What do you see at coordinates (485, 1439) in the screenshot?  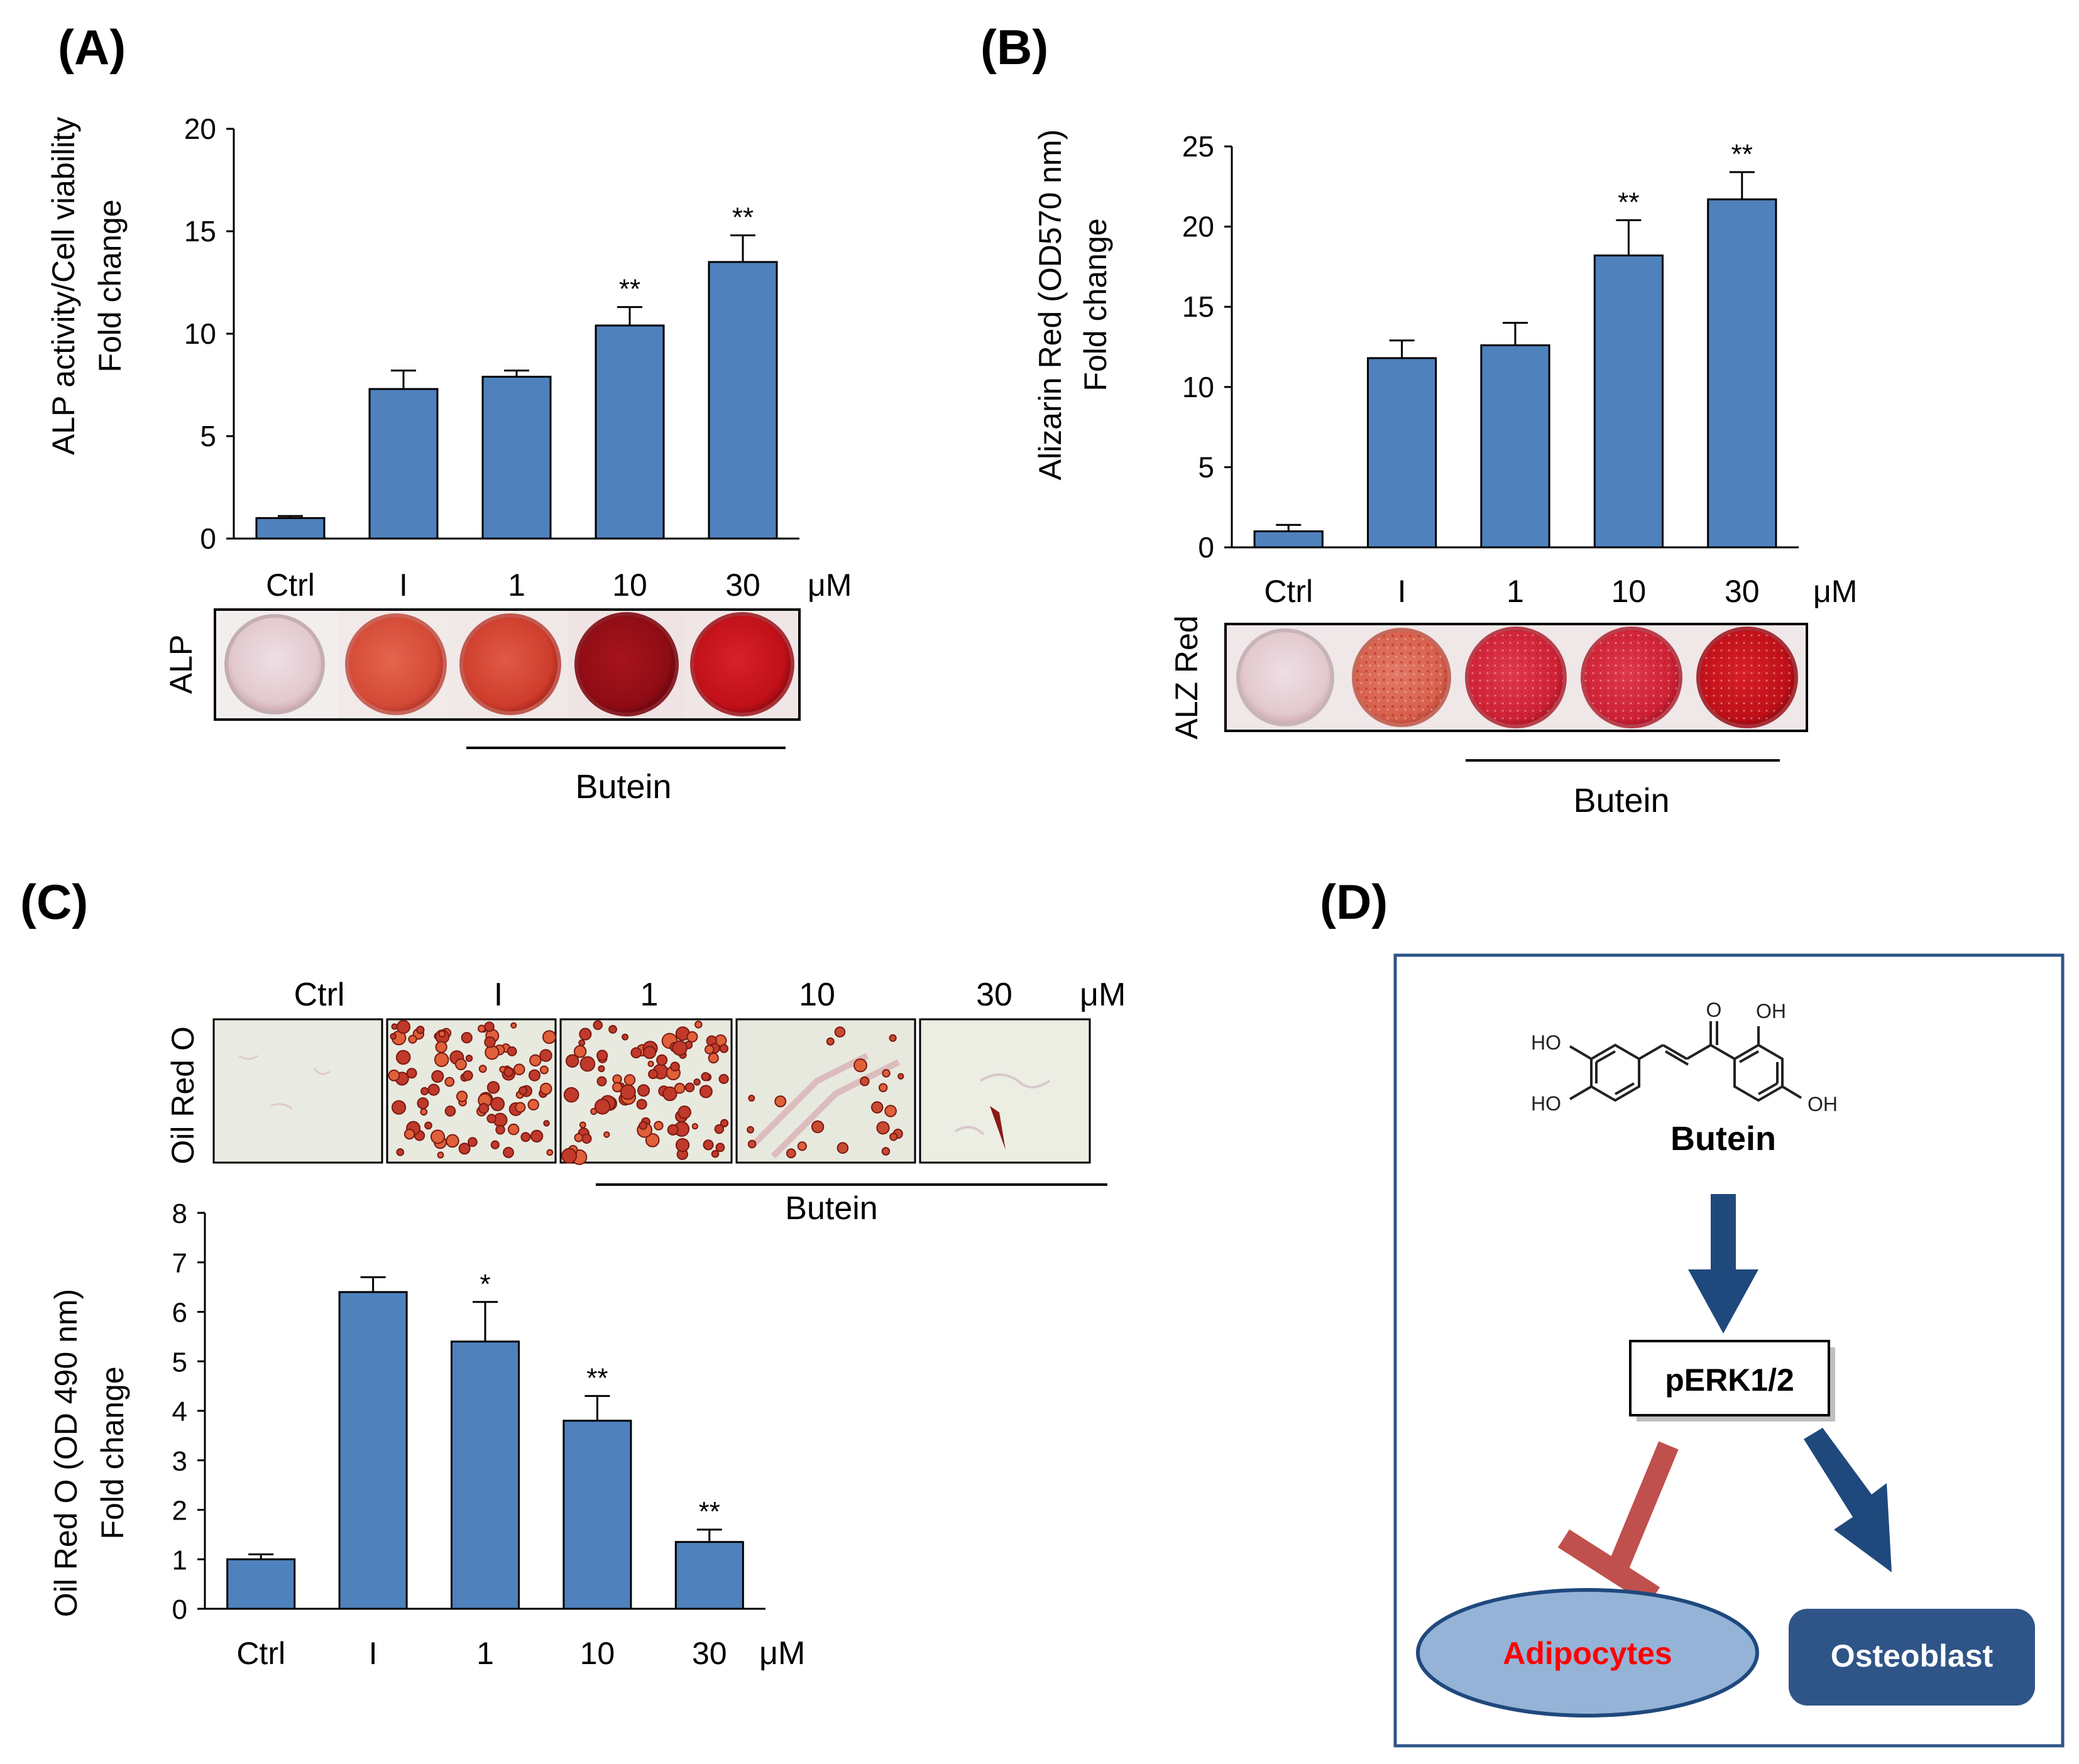 I see `chart-c-bars: *****` at bounding box center [485, 1439].